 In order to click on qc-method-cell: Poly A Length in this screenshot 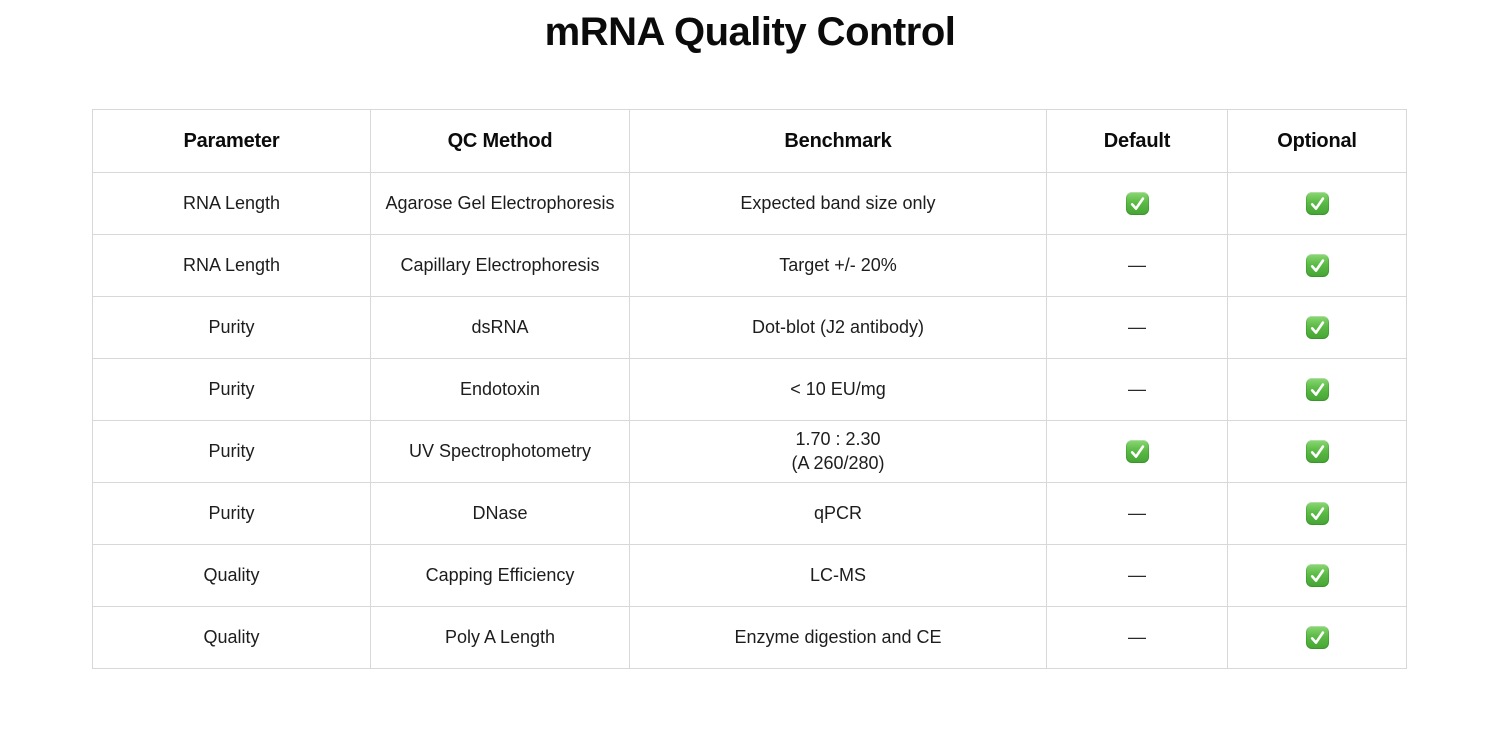, I will do `click(500, 637)`.